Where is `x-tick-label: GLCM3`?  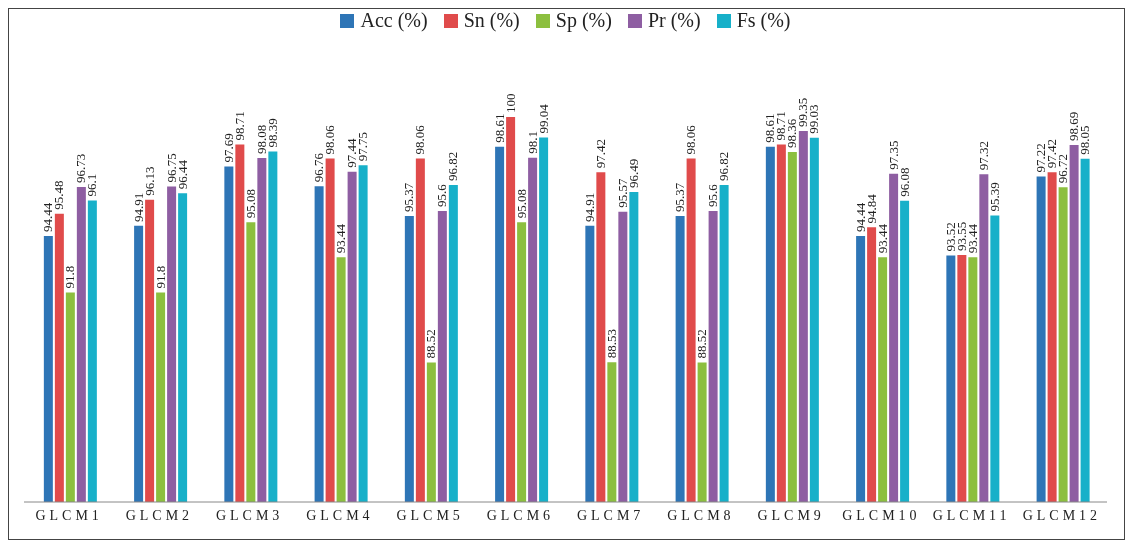
x-tick-label: GLCM3 is located at coordinates (249, 515).